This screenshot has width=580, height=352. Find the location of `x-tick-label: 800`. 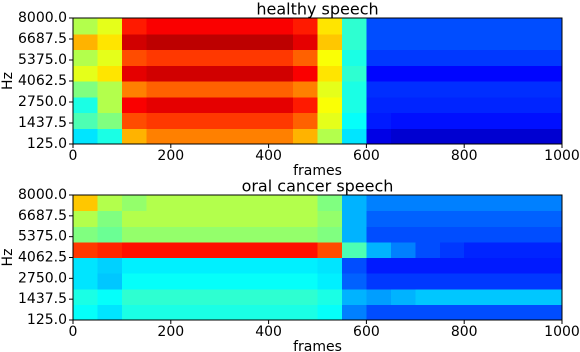

x-tick-label: 800 is located at coordinates (464, 332).